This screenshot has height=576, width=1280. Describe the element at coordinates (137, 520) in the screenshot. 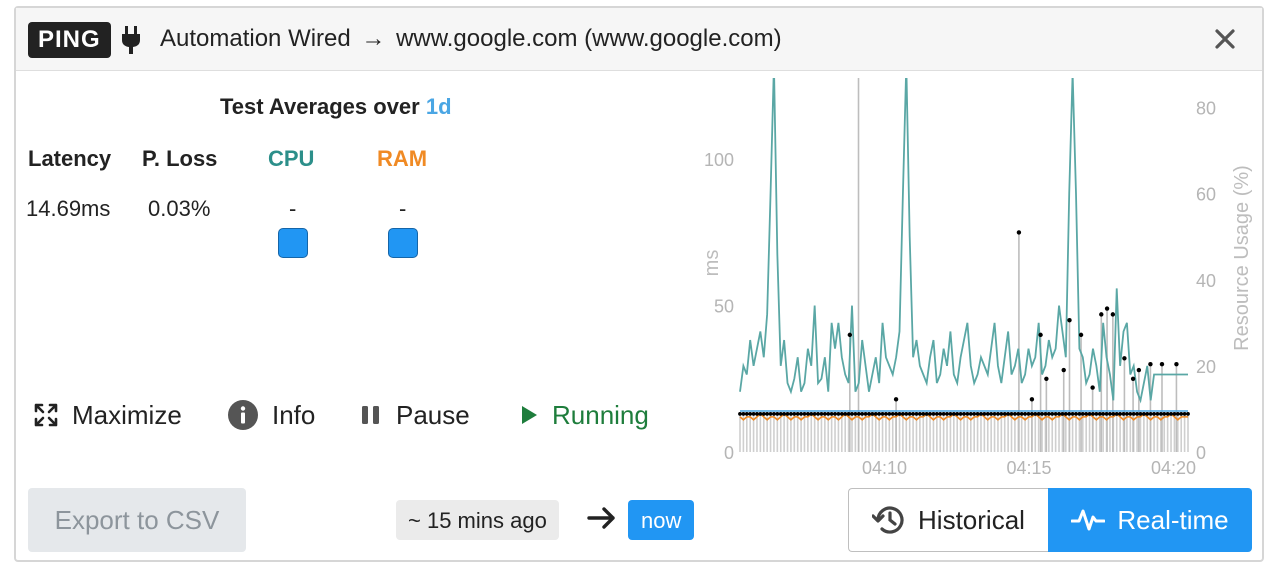

I see `export-csv-button: Export to CSV` at that location.